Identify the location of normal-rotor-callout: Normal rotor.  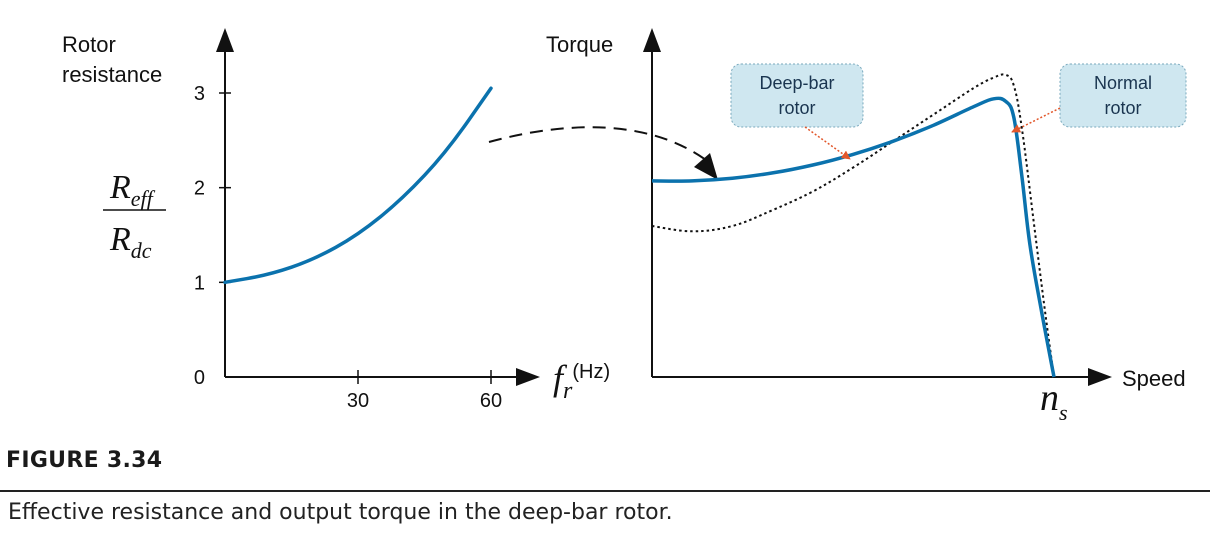
(1099, 98).